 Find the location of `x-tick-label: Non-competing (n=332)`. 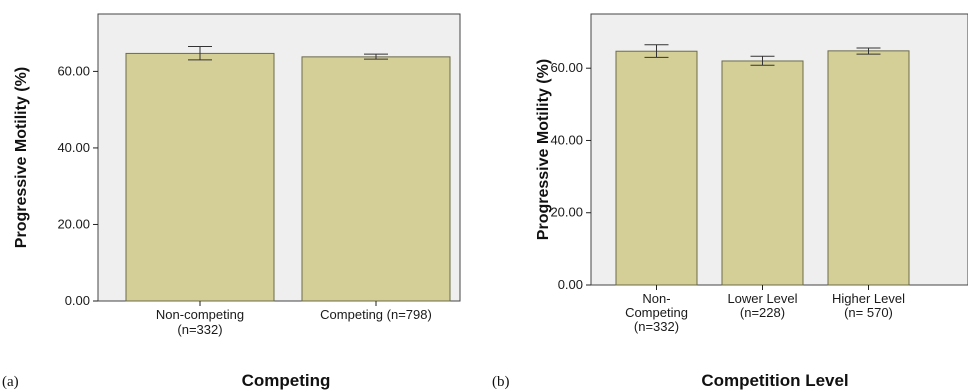

x-tick-label: Non-competing (n=332) is located at coordinates (200, 322).